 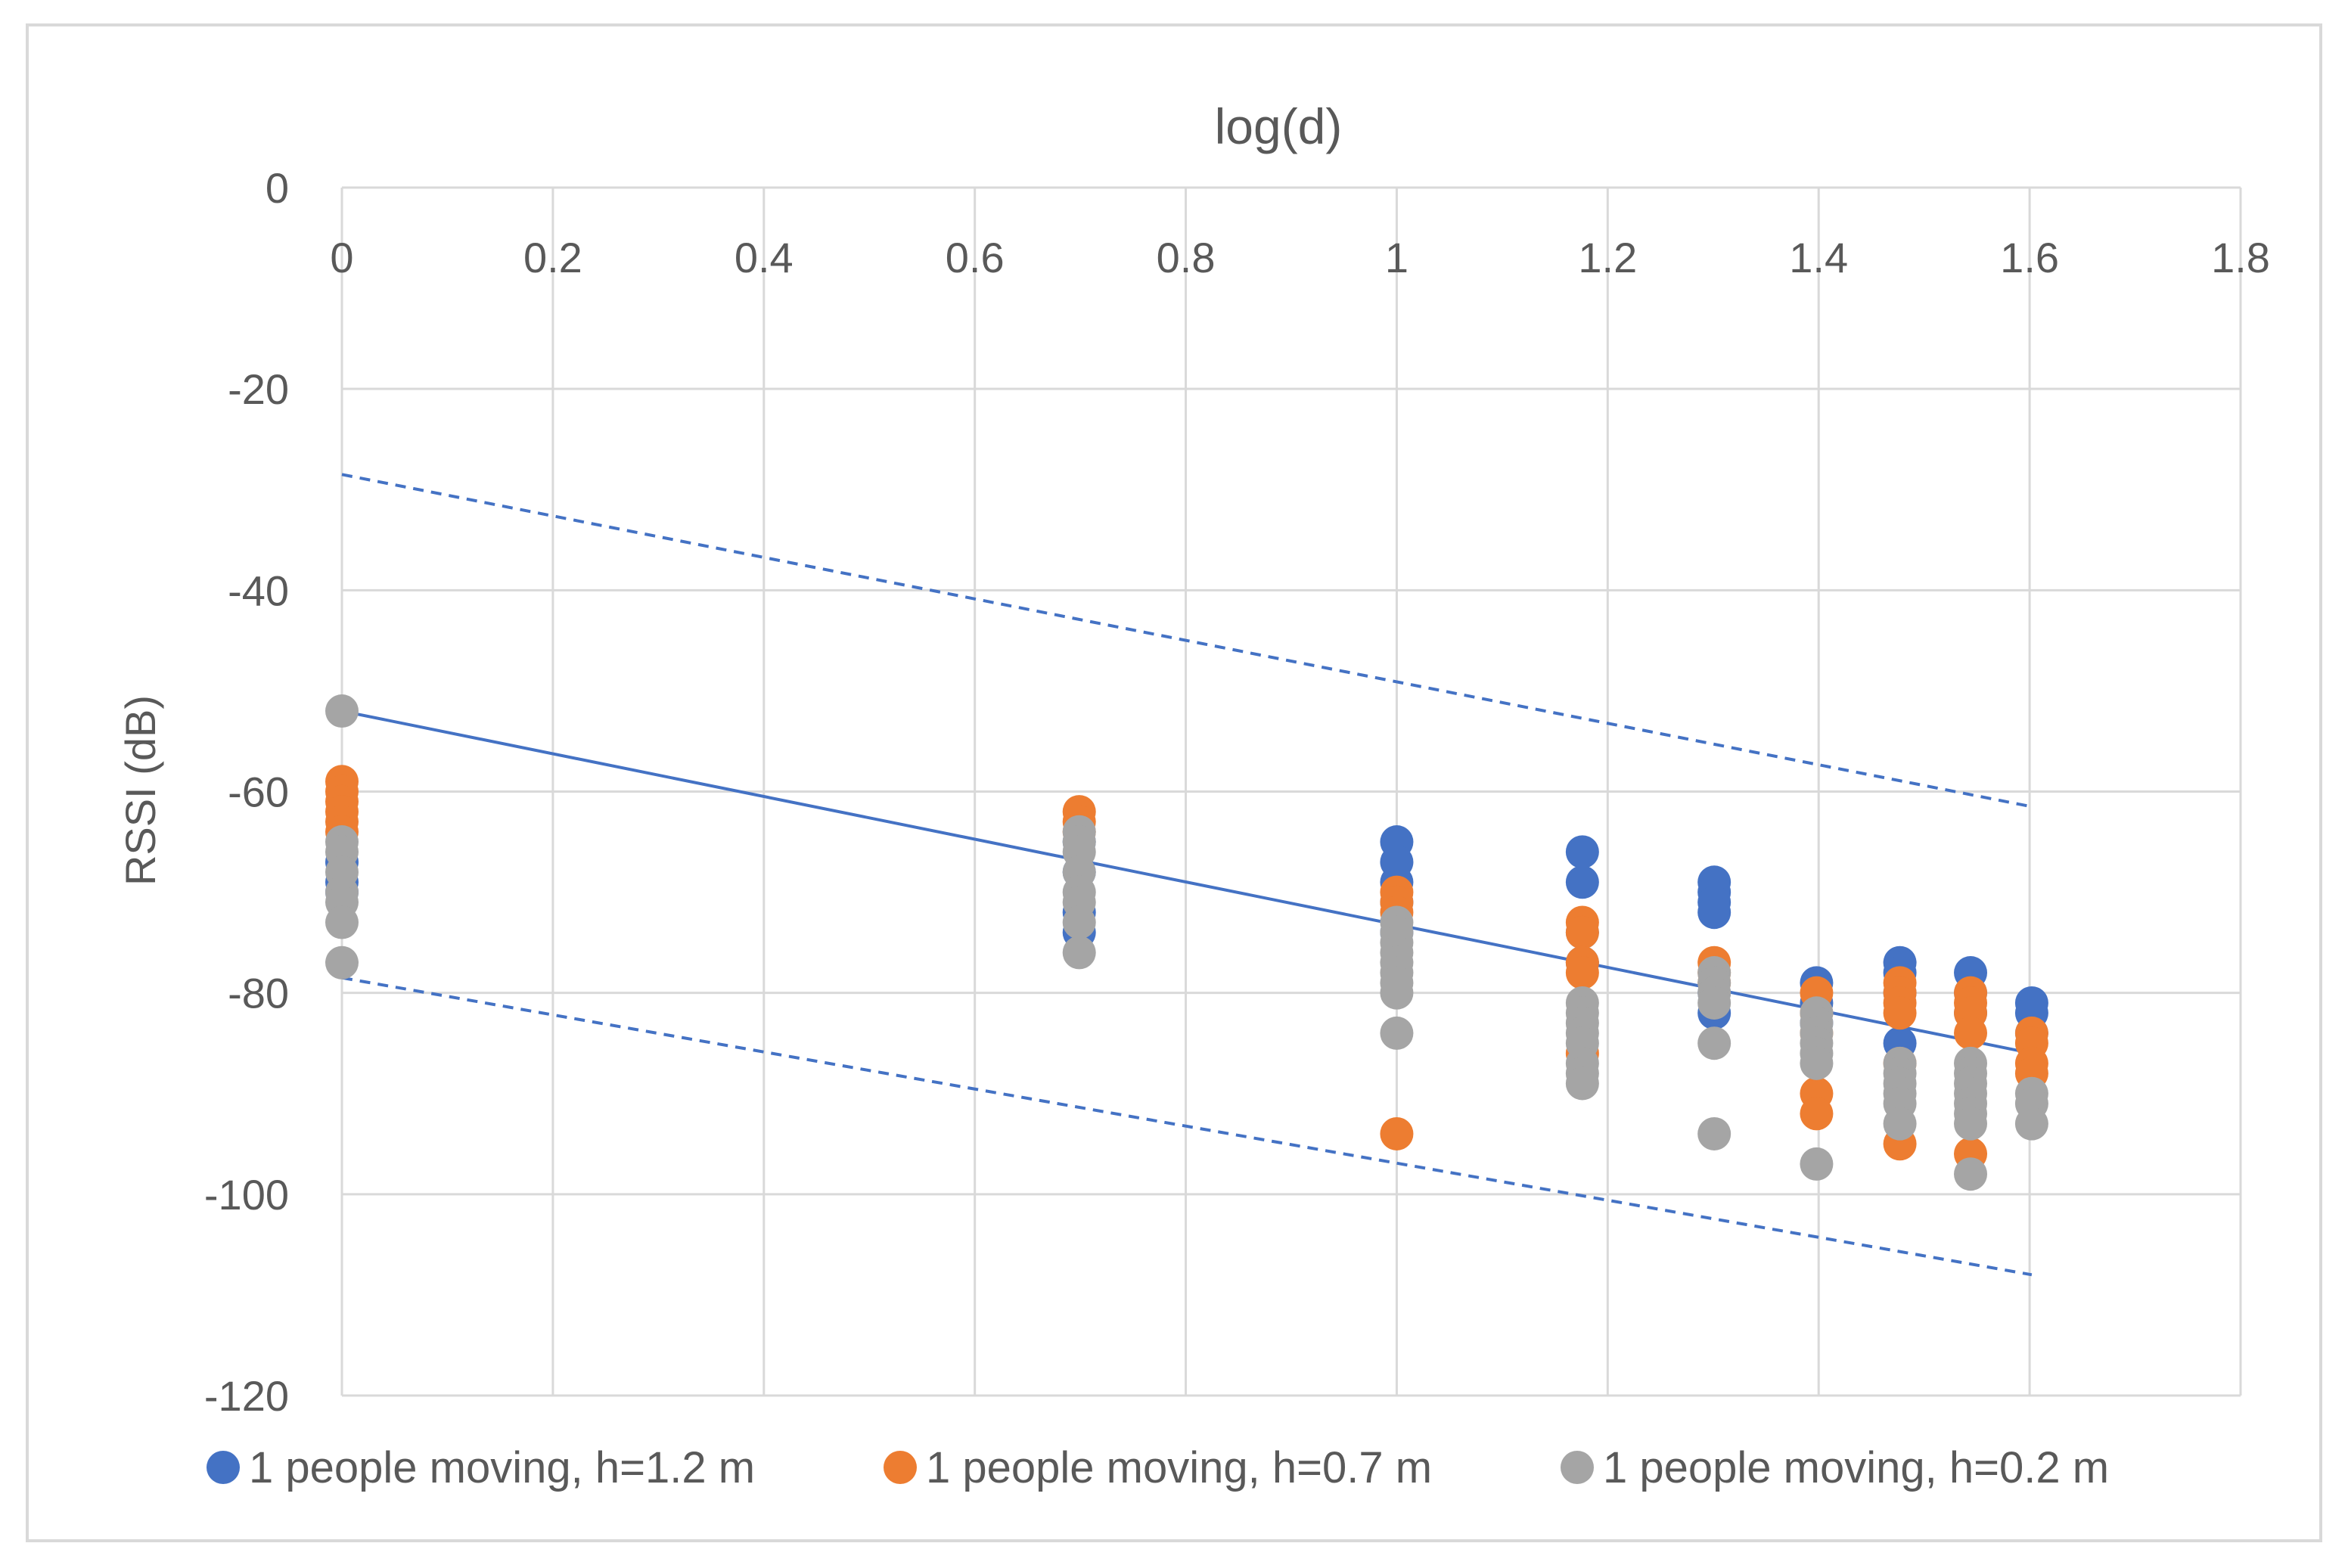 I want to click on y-tick-label: -60, so click(x=258, y=792).